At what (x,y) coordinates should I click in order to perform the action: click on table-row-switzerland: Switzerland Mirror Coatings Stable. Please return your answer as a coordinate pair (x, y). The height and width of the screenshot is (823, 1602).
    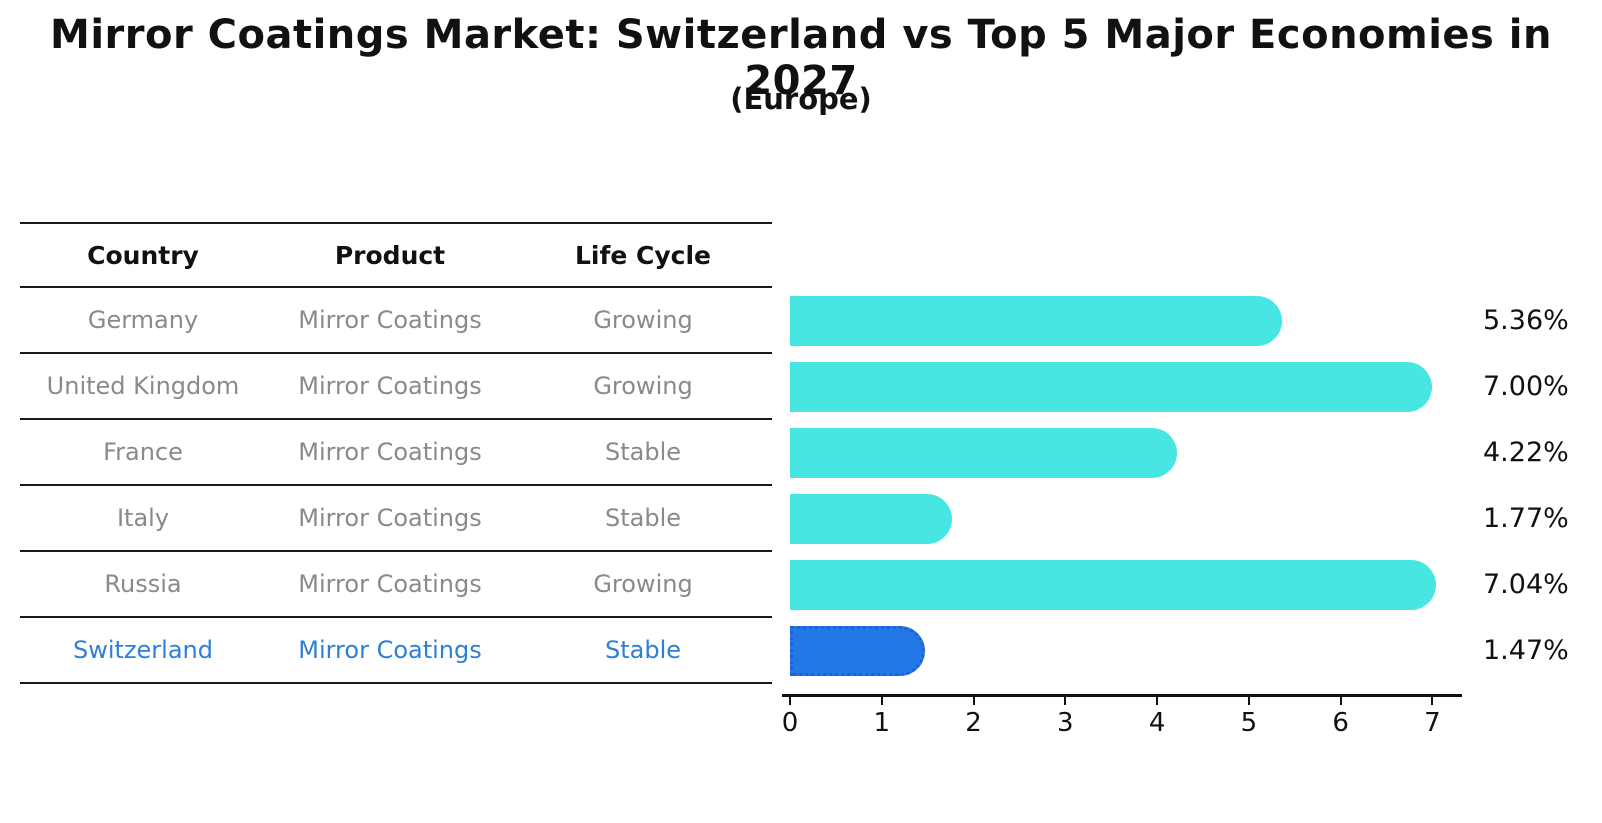
    Looking at the image, I should click on (396, 651).